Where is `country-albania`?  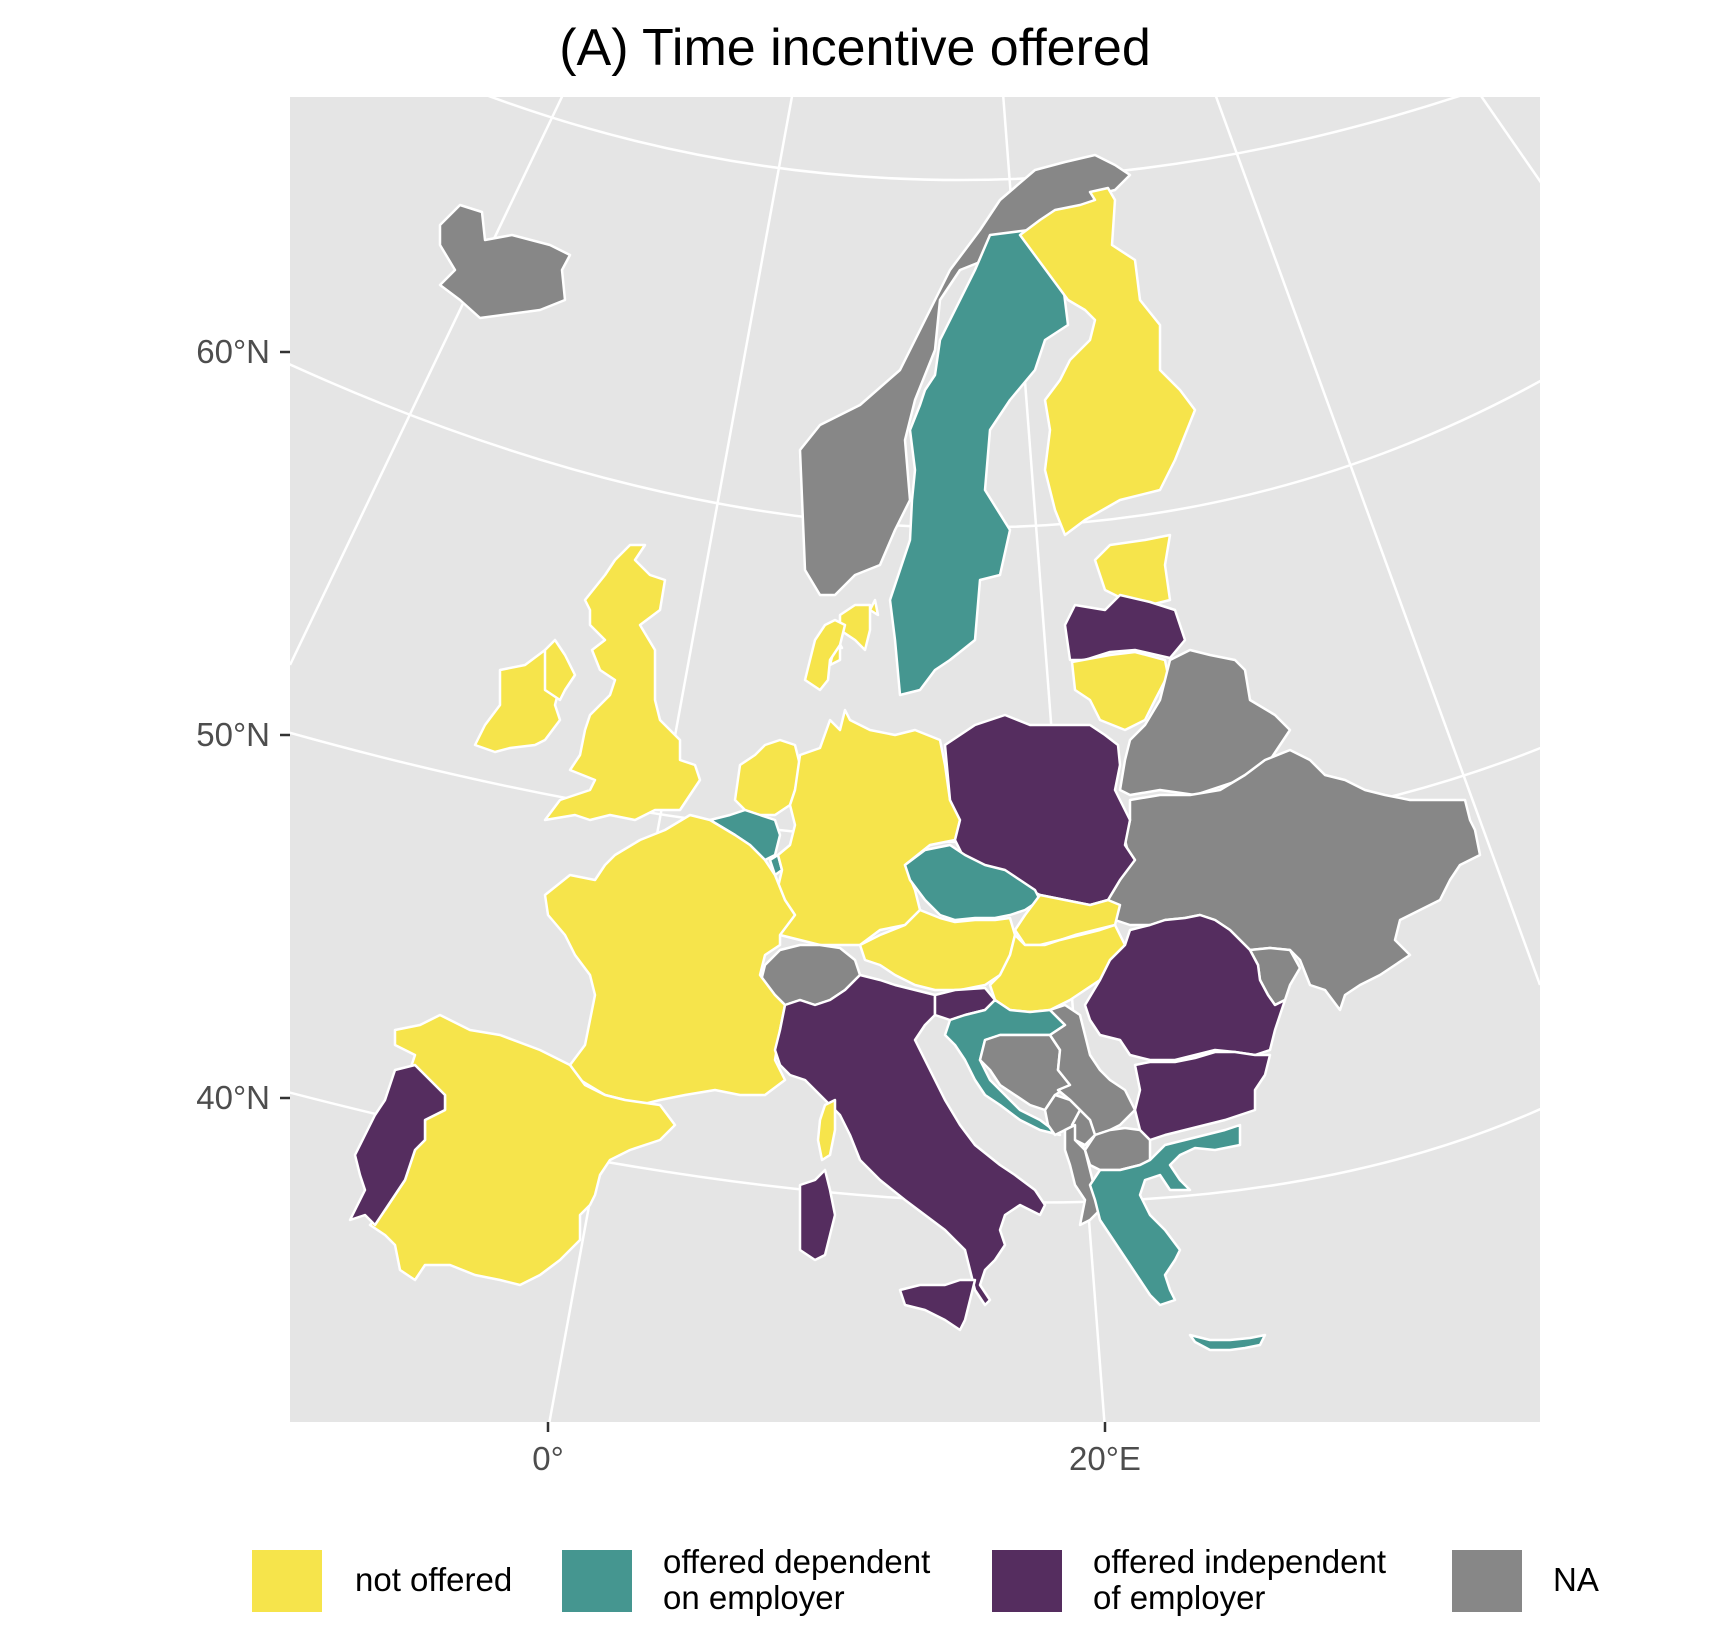
country-albania is located at coordinates (1082, 1175).